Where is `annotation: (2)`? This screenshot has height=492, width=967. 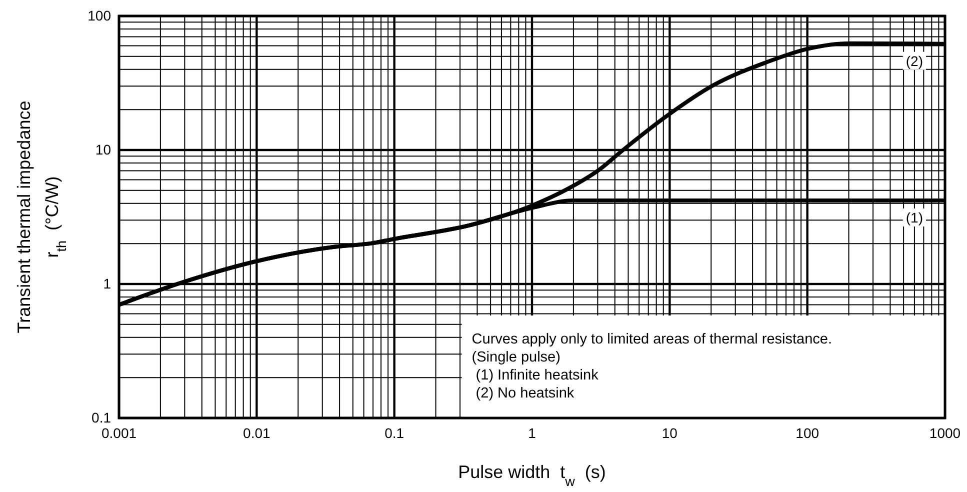 annotation: (2) is located at coordinates (915, 60).